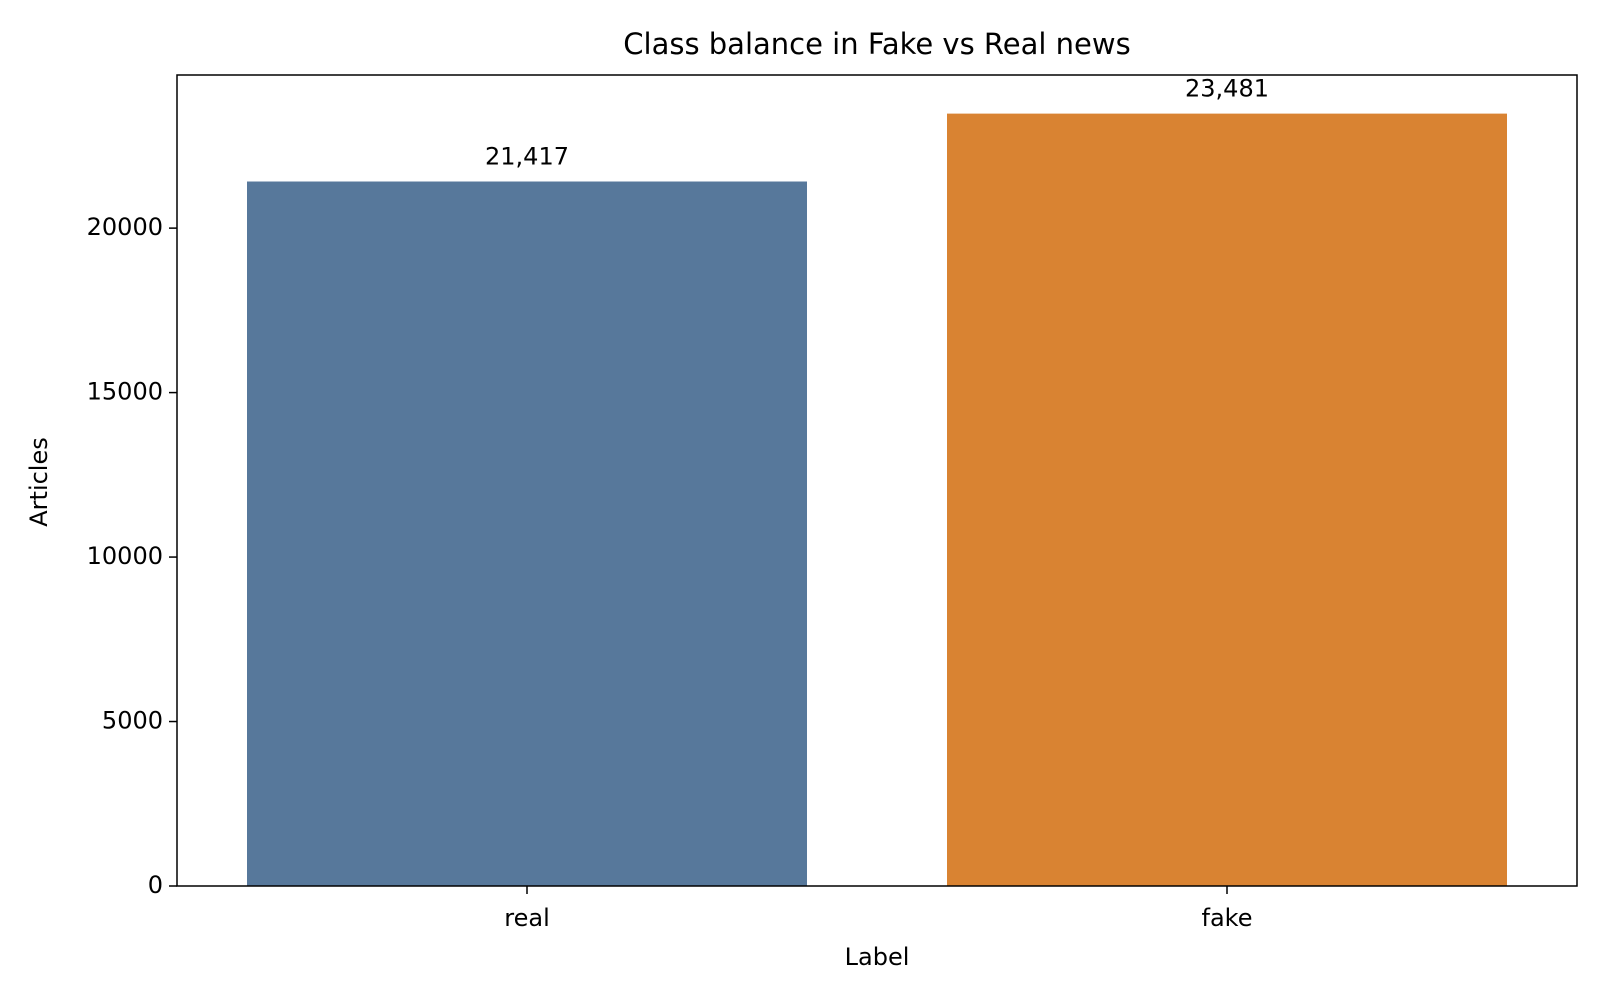  What do you see at coordinates (1227, 89) in the screenshot?
I see `value-label: 23,481` at bounding box center [1227, 89].